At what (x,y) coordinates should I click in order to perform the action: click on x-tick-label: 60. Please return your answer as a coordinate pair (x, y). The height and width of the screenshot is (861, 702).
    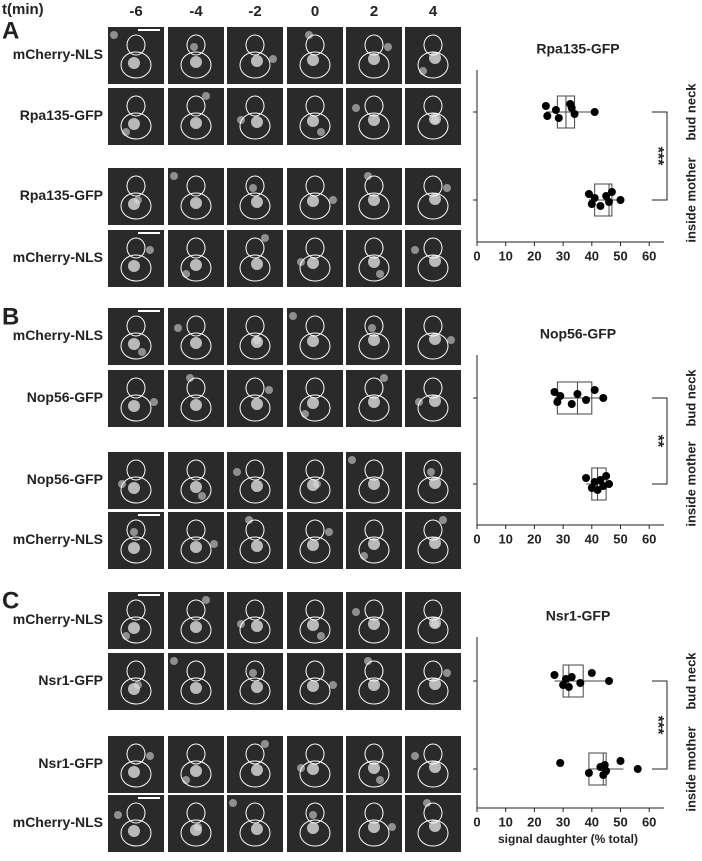
    Looking at the image, I should click on (649, 255).